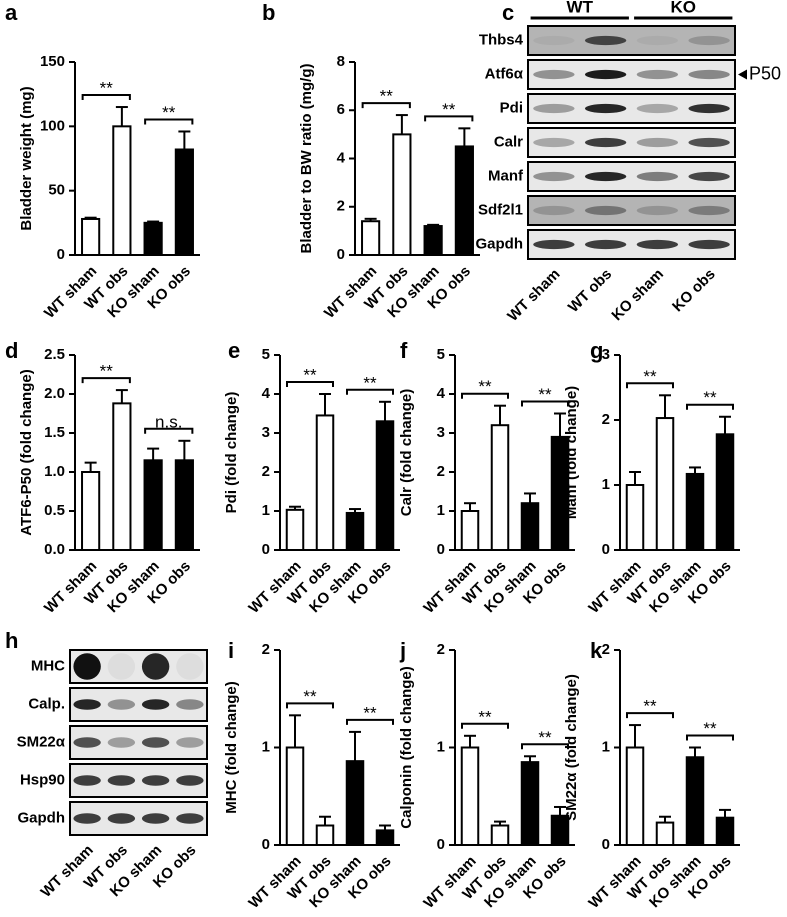  I want to click on y-tick-label: 1.5, so click(54, 432).